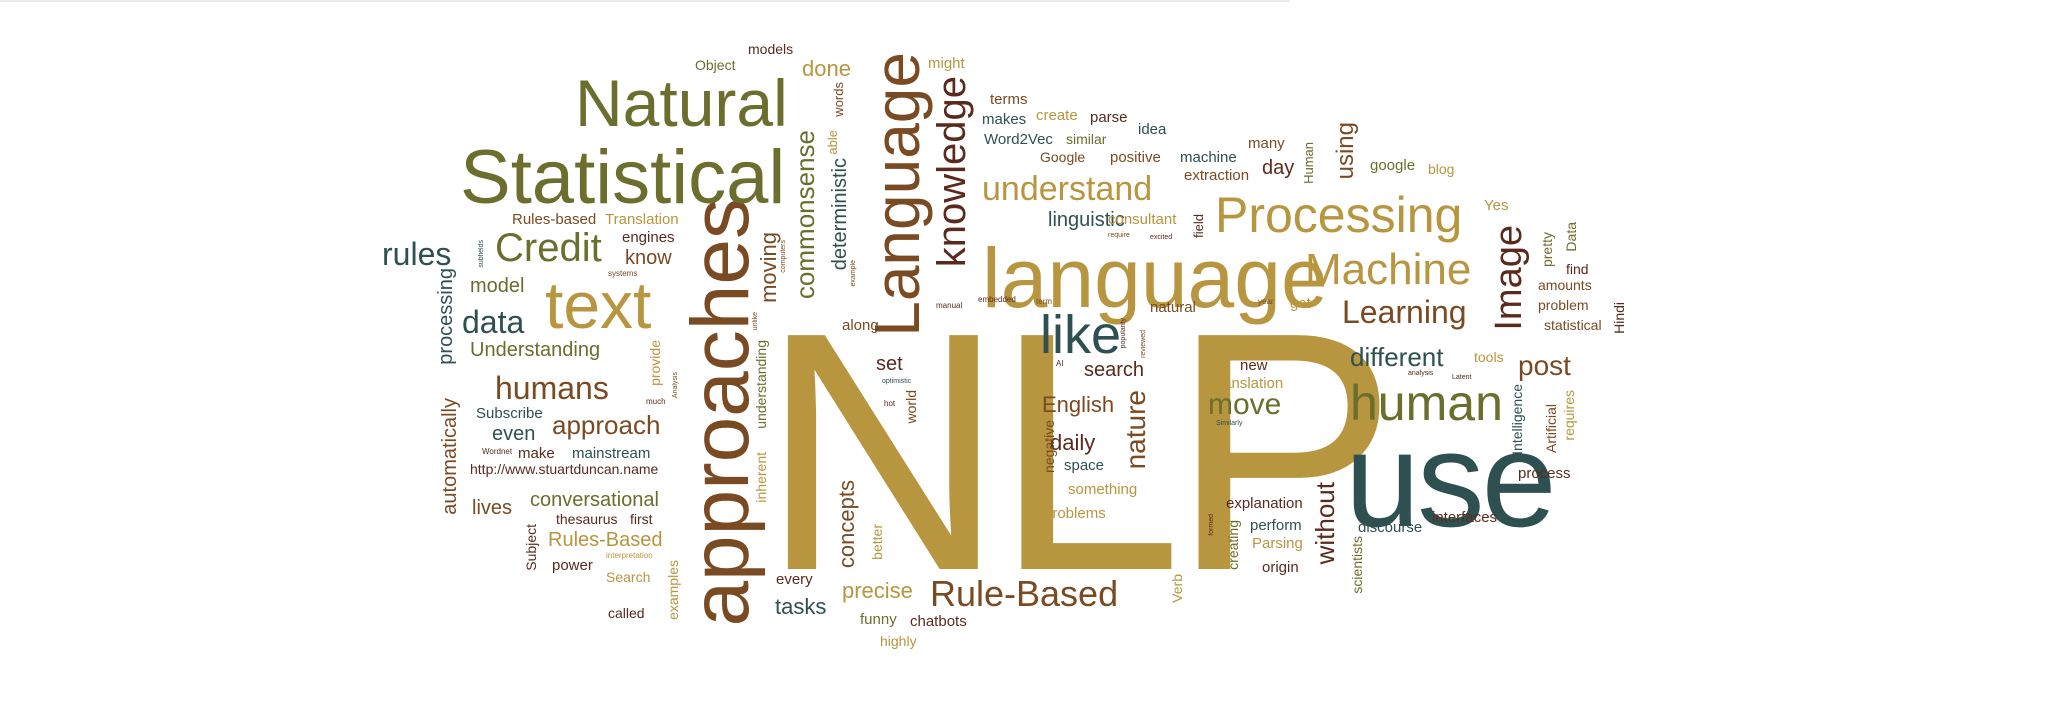 Image resolution: width=2052 pixels, height=724 pixels. Describe the element at coordinates (860, 325) in the screenshot. I see `word-along: along` at that location.